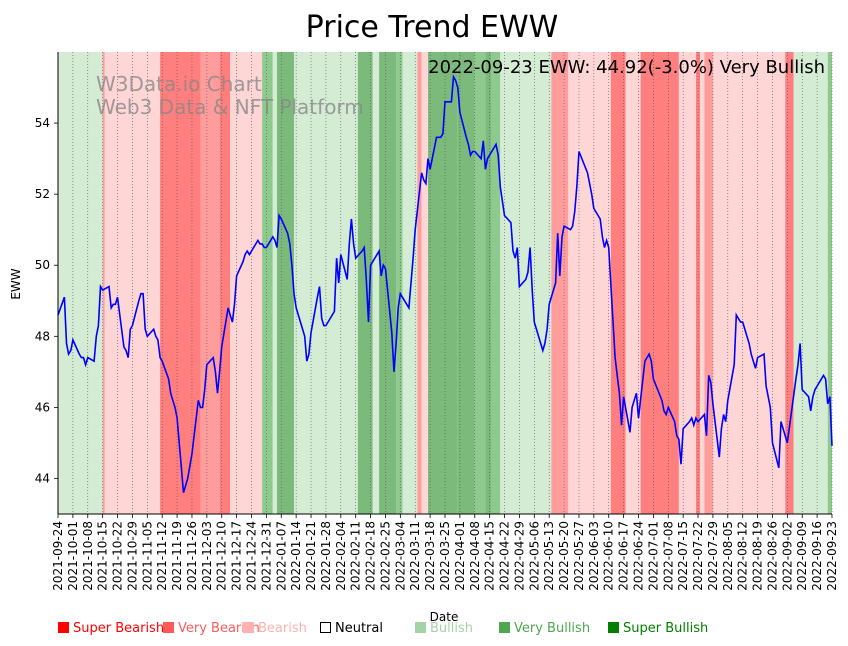  What do you see at coordinates (728, 556) in the screenshot?
I see `x-tick-label: 2022-08-05` at bounding box center [728, 556].